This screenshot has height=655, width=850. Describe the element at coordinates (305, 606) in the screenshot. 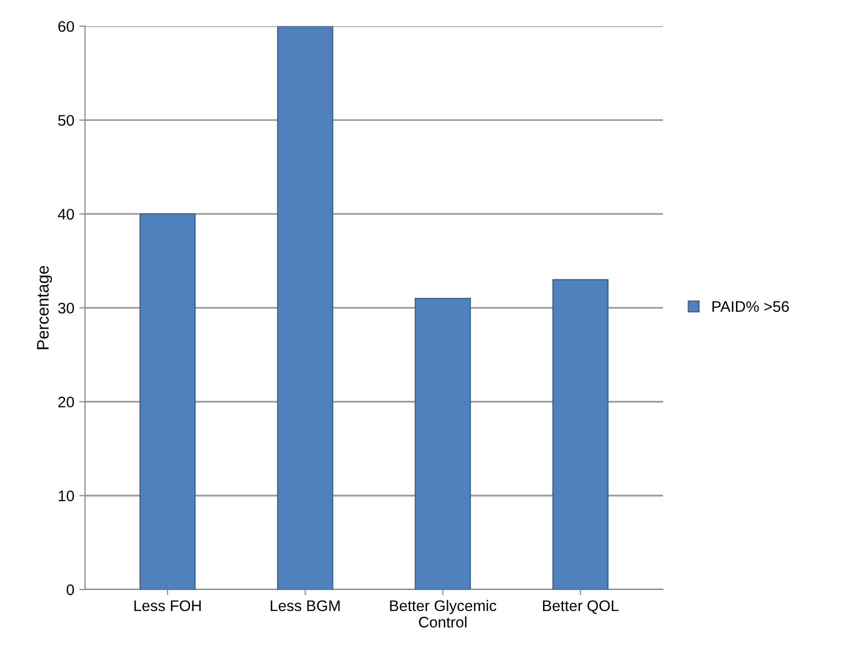

I see `x-tick-label: Less BGM` at that location.